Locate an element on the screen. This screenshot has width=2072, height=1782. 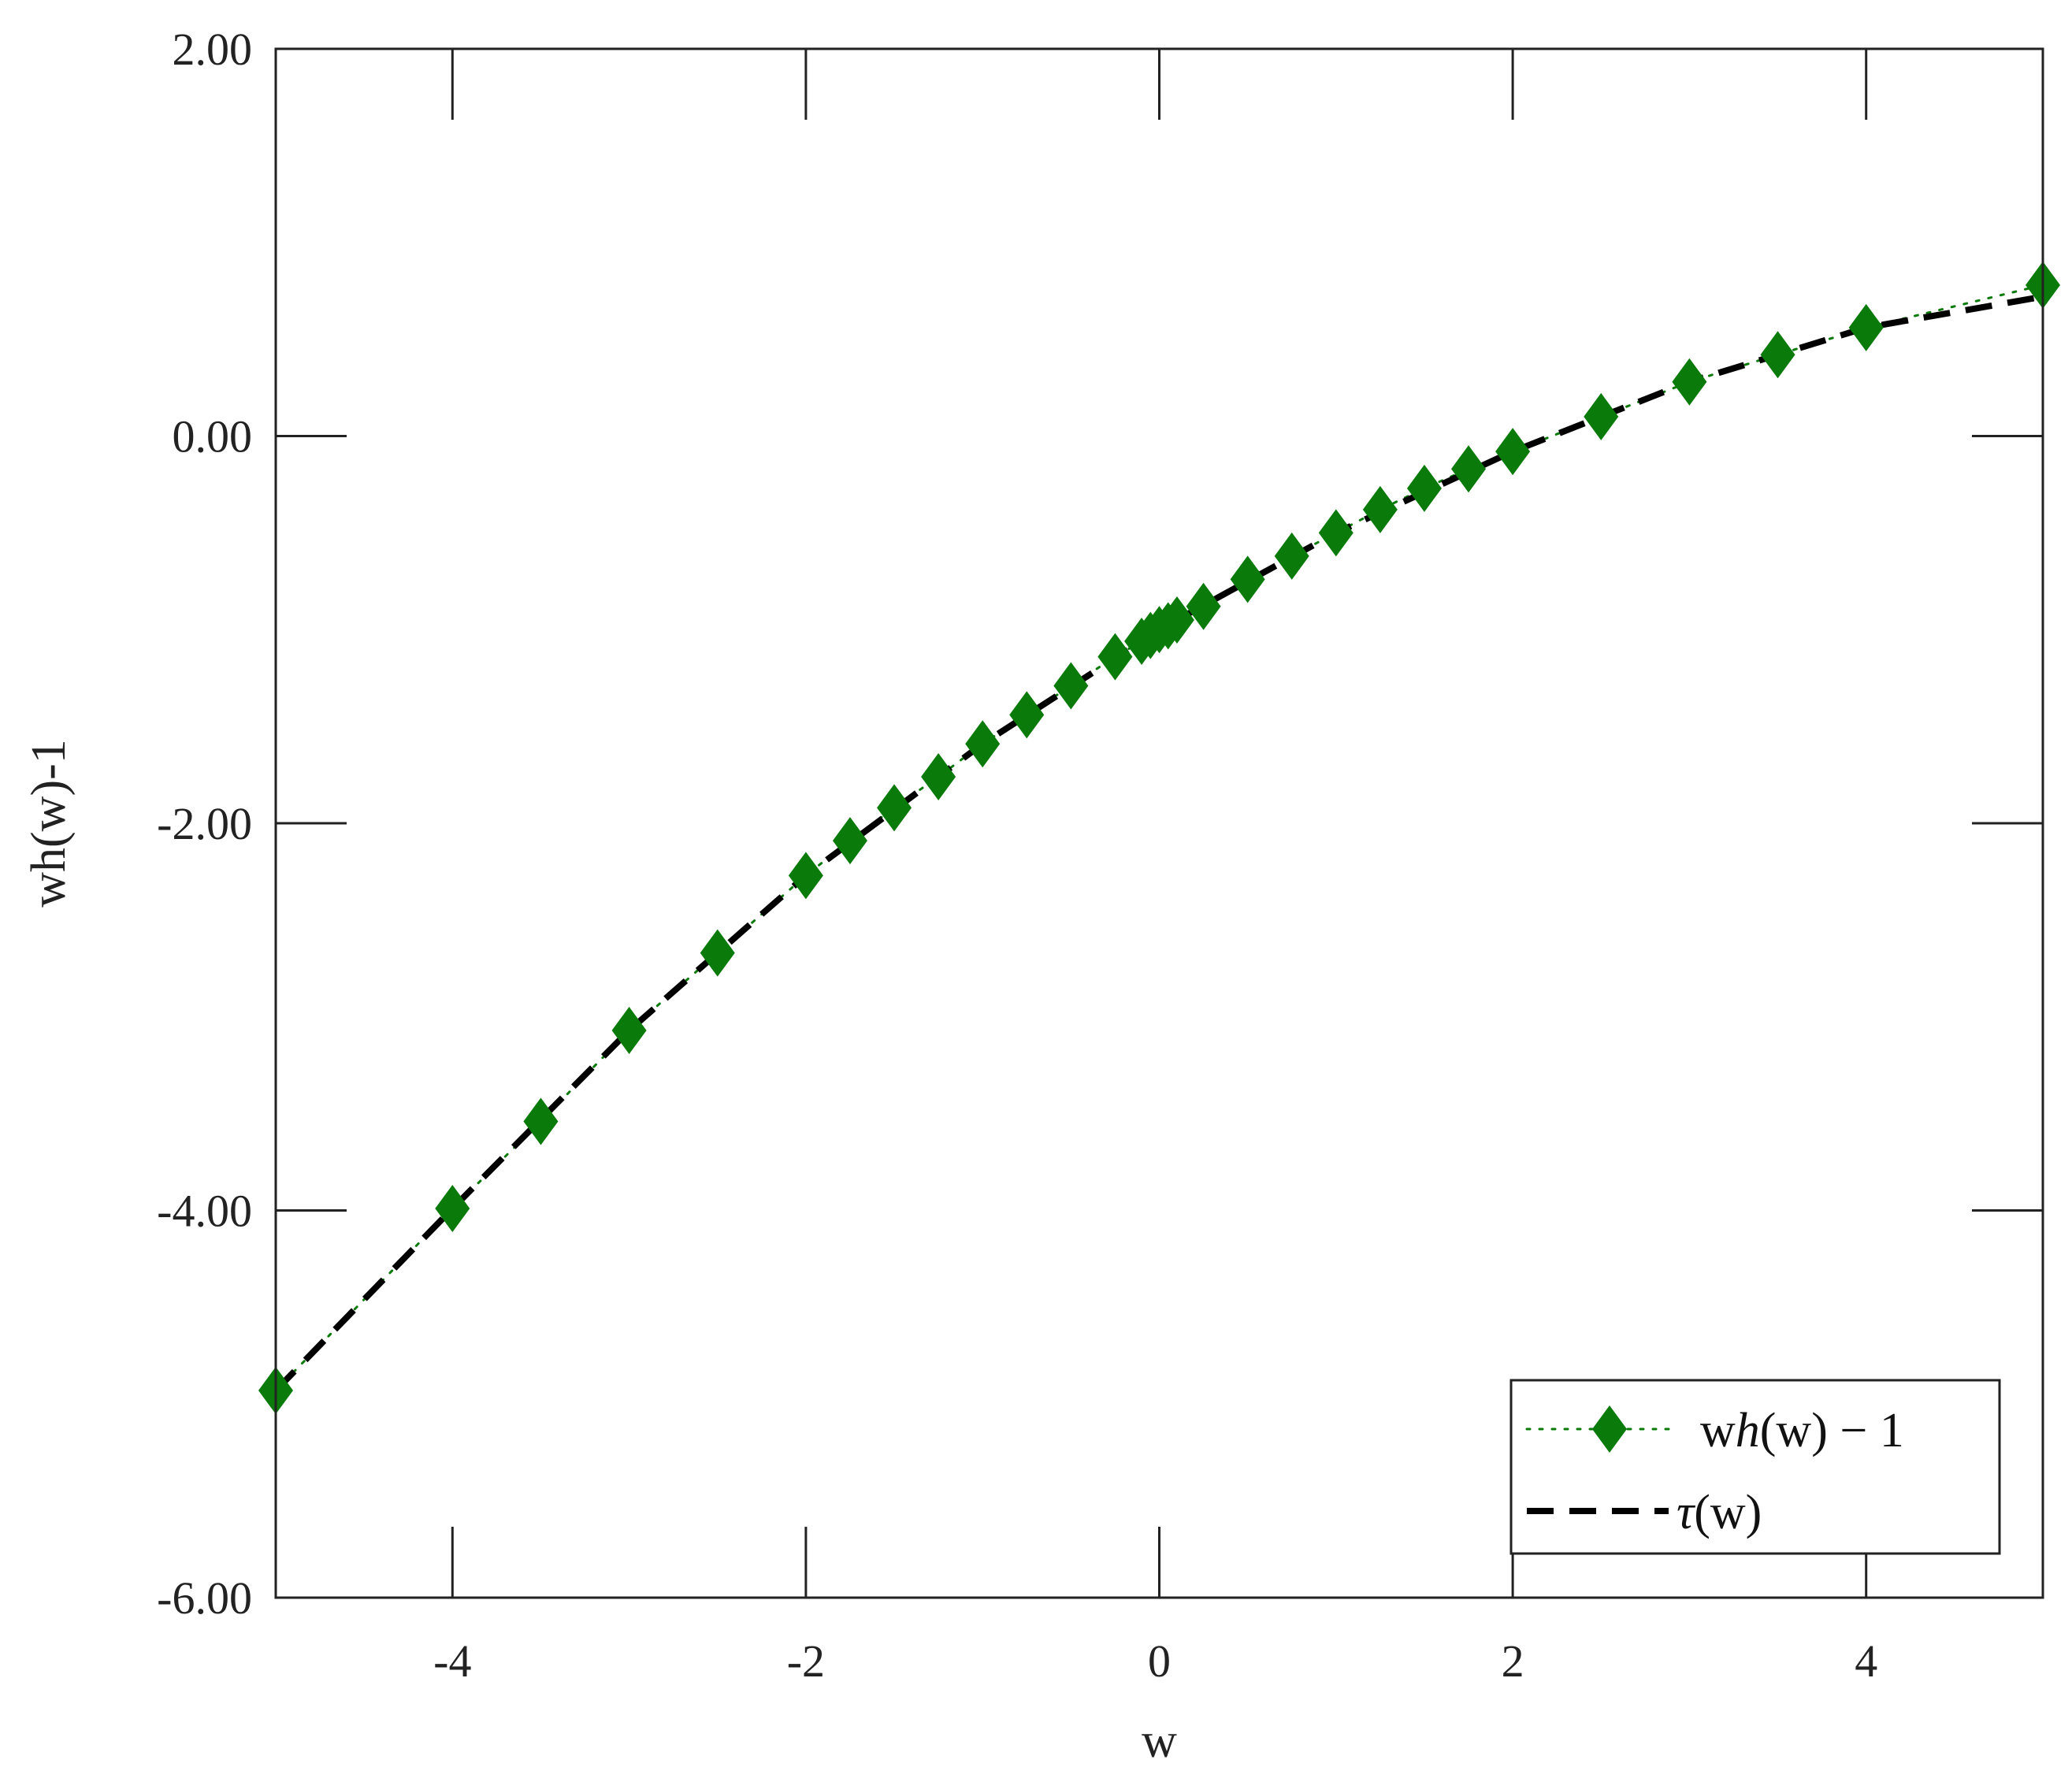
x-axis-title: w is located at coordinates (1159, 1741).